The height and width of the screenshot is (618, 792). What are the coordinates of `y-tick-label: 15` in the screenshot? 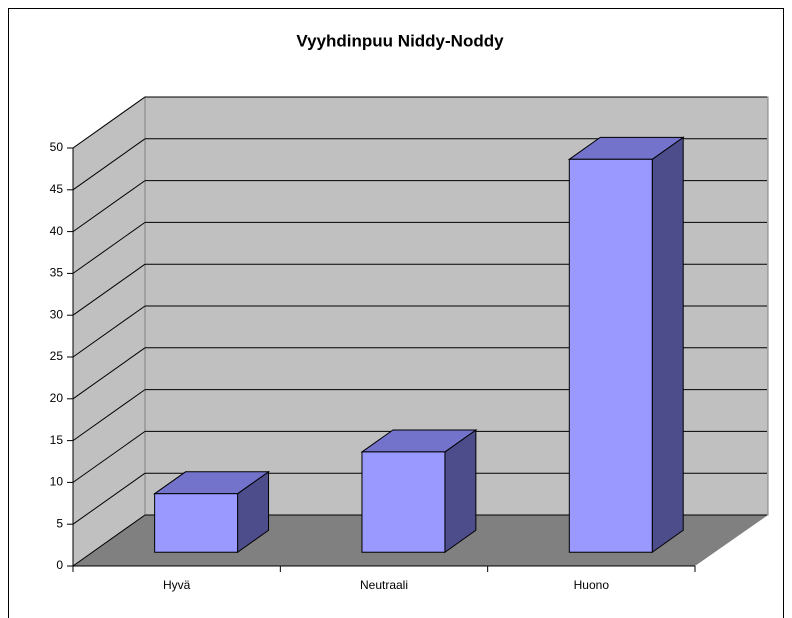 It's located at (57, 440).